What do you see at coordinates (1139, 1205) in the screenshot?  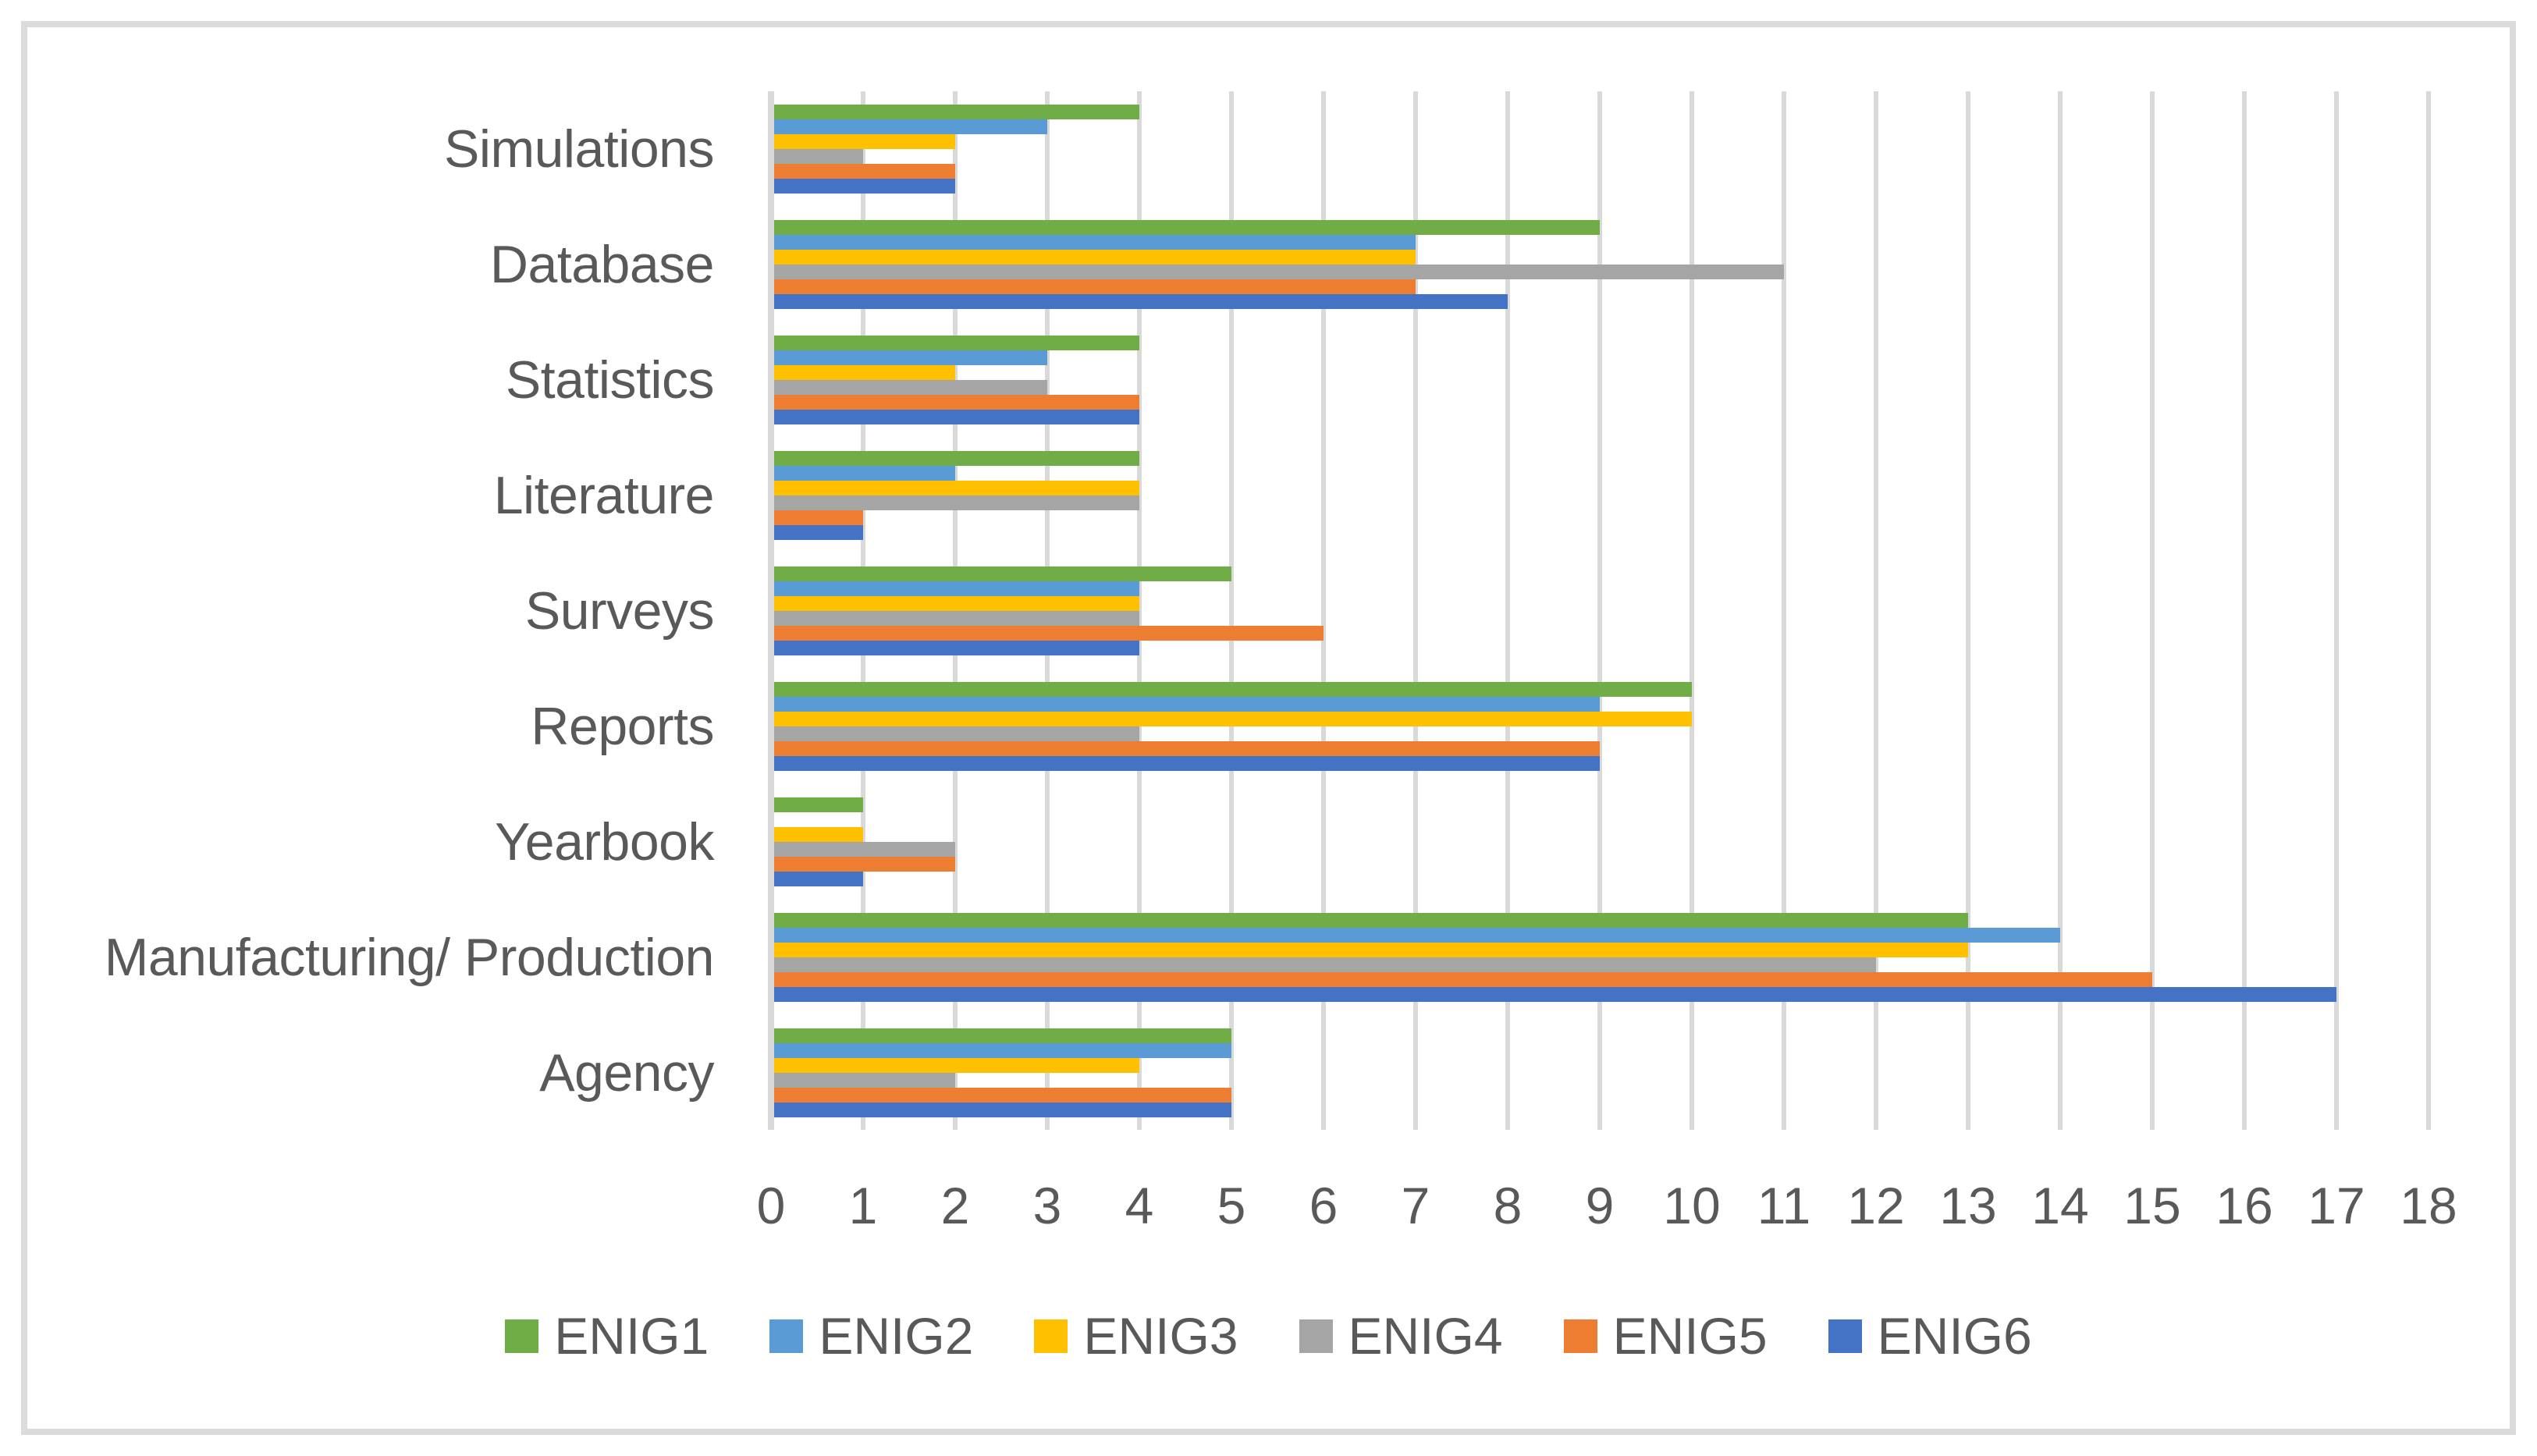 I see `x-tick-label-4: 4` at bounding box center [1139, 1205].